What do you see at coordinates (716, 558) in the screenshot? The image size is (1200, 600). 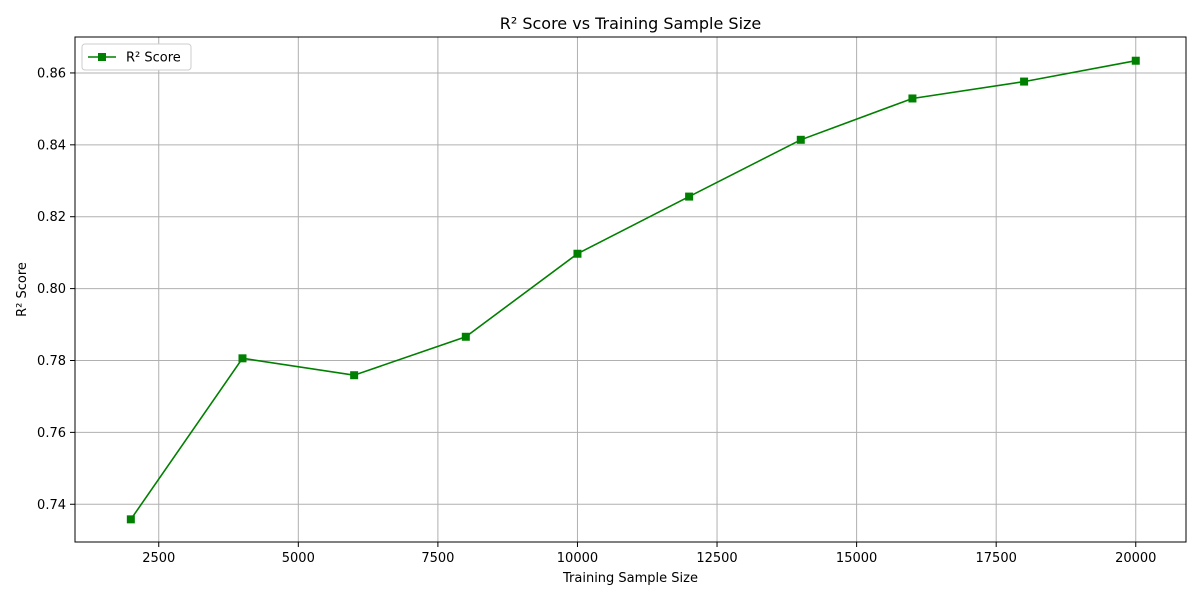 I see `x-tick-label: 12500` at bounding box center [716, 558].